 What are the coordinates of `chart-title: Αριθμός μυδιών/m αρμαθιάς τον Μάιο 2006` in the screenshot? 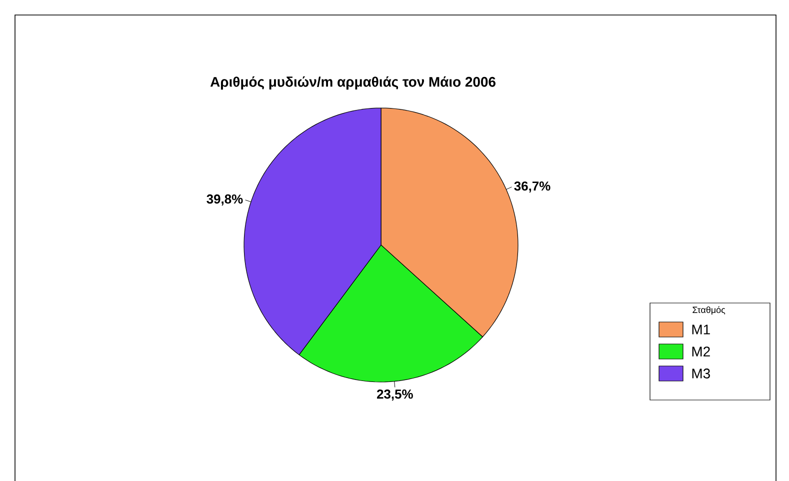 It's located at (353, 83).